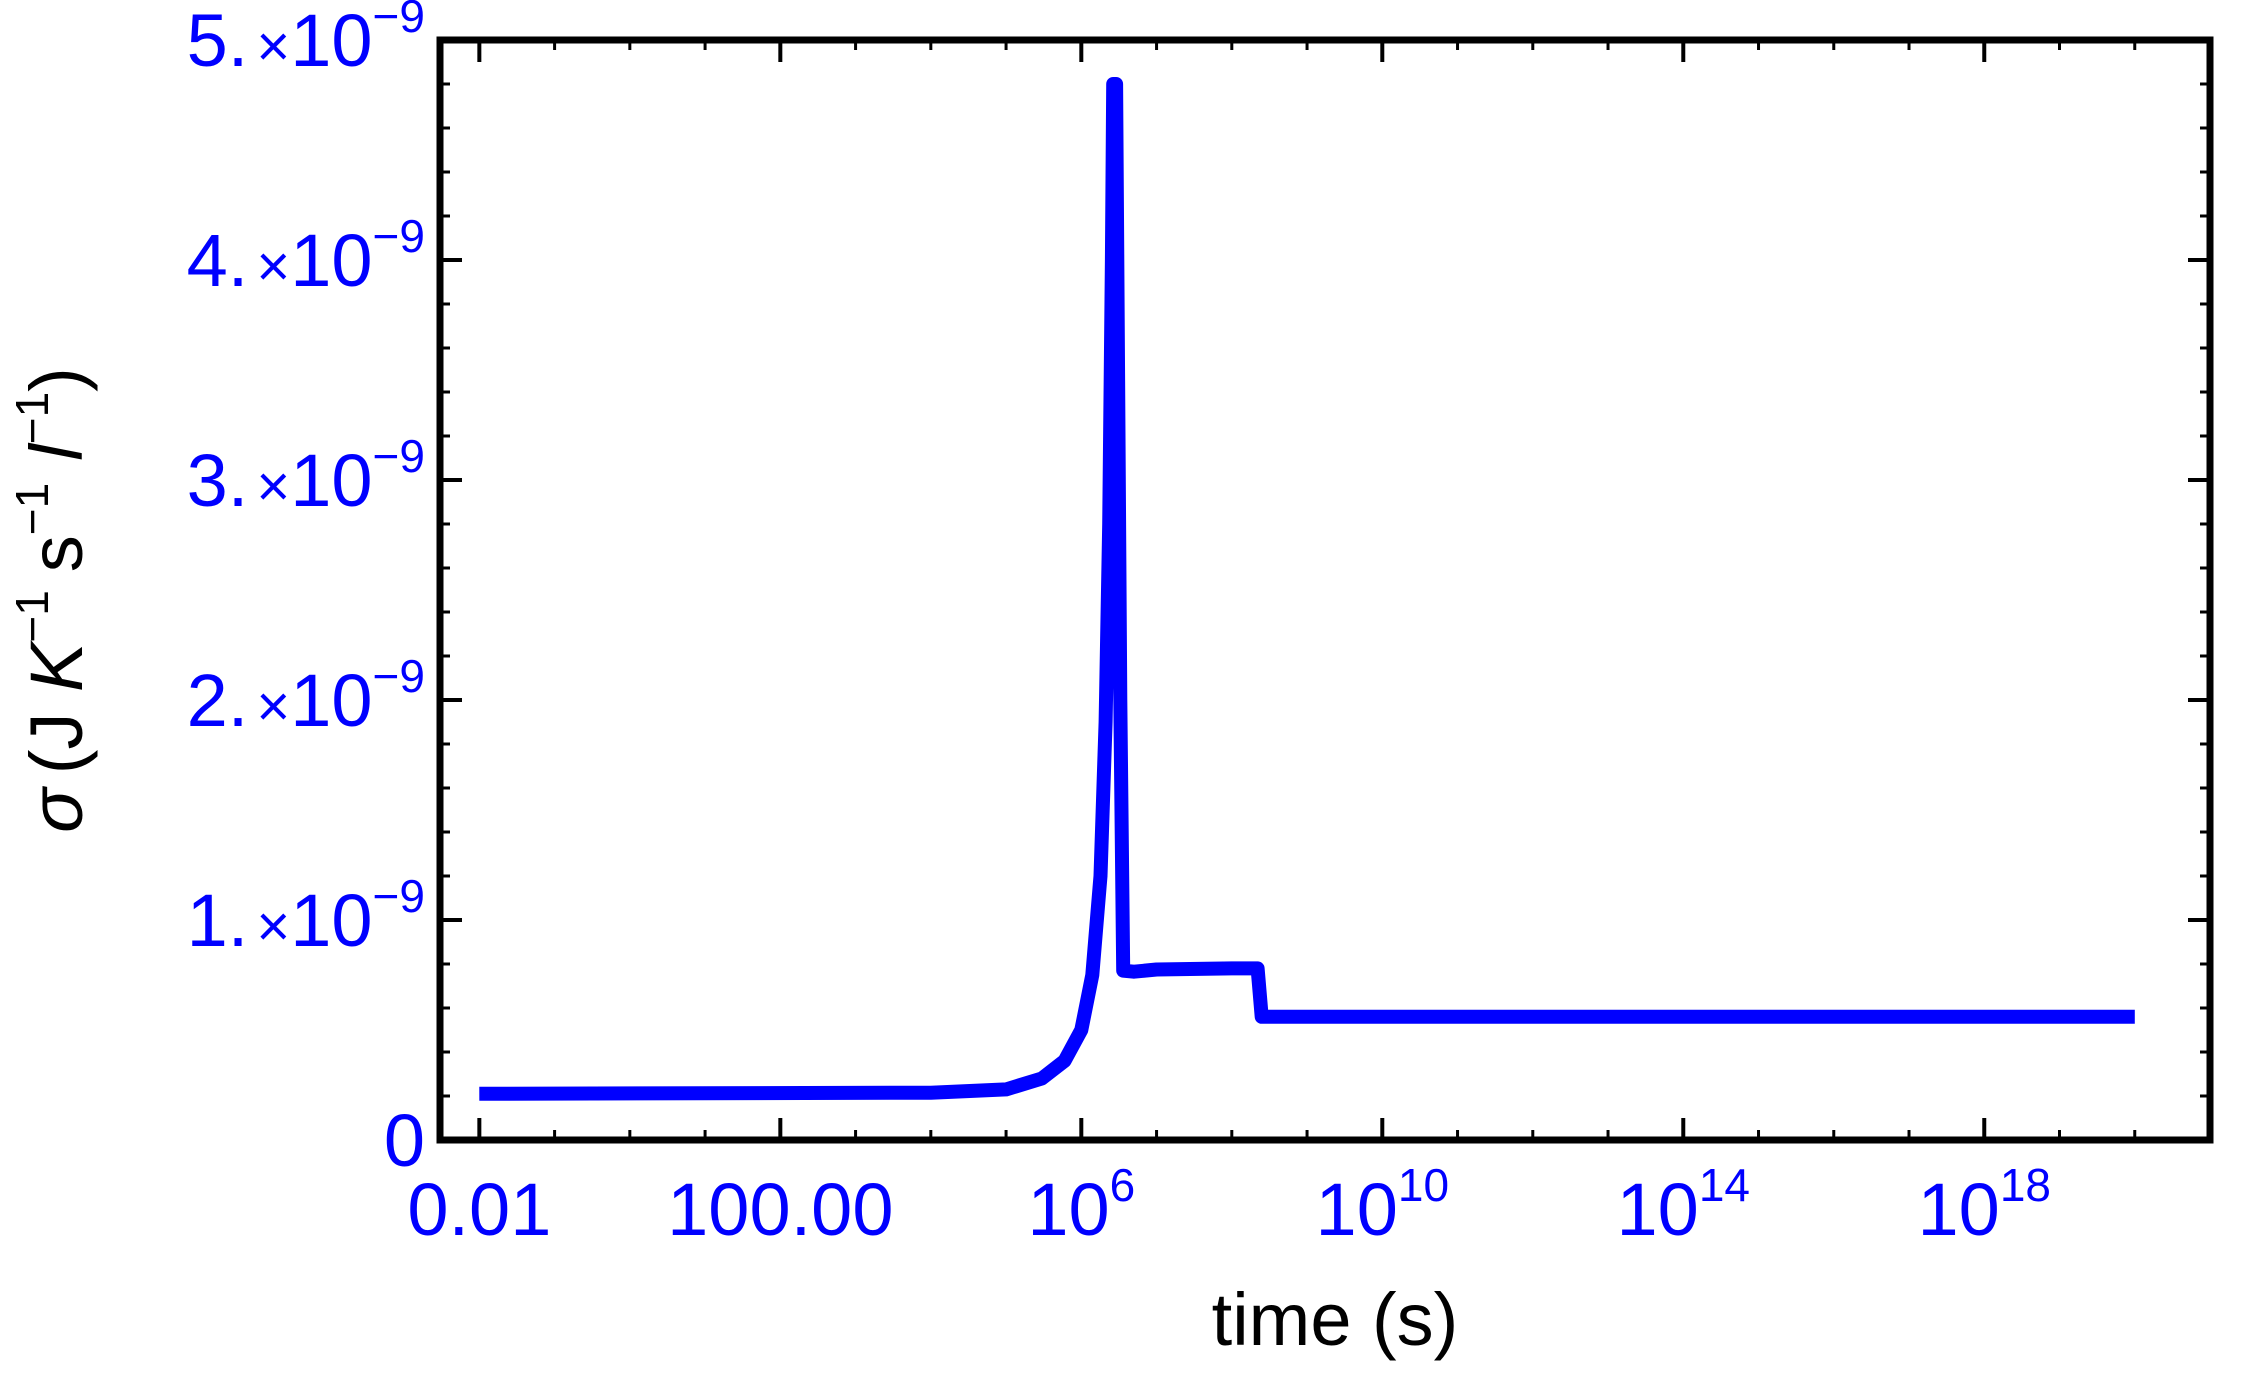 The image size is (2243, 1377). I want to click on svg-text: σ(J K−1s−1l−1), so click(52, 600).